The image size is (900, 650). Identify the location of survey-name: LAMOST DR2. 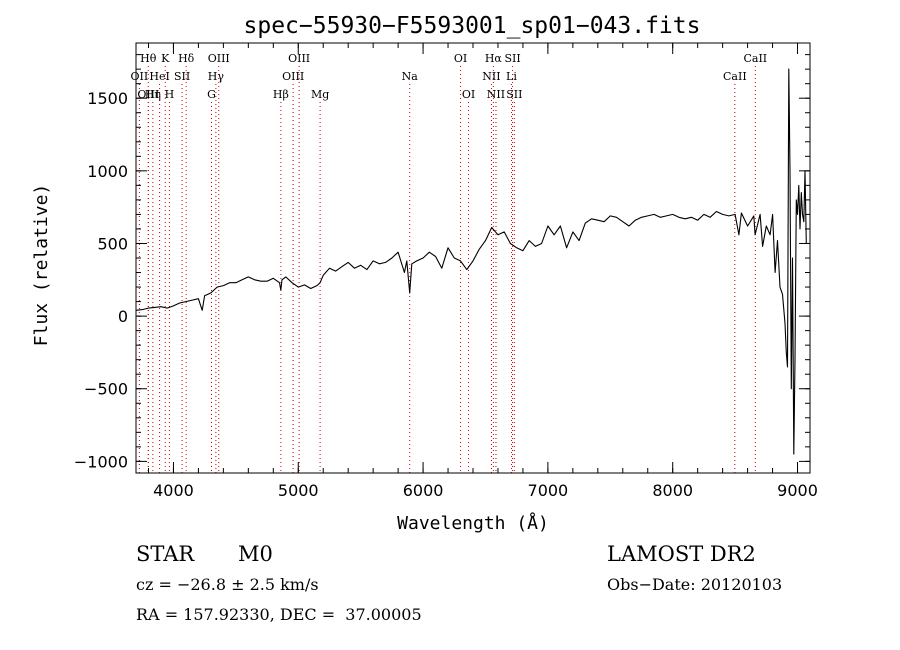
(681, 554).